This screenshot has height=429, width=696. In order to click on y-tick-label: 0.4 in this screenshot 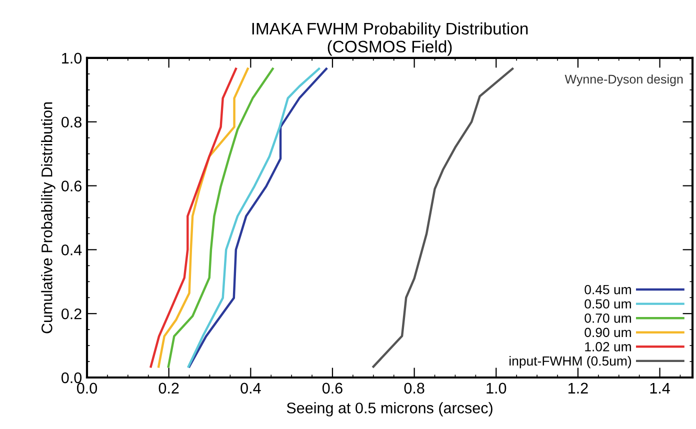, I will do `click(72, 250)`.